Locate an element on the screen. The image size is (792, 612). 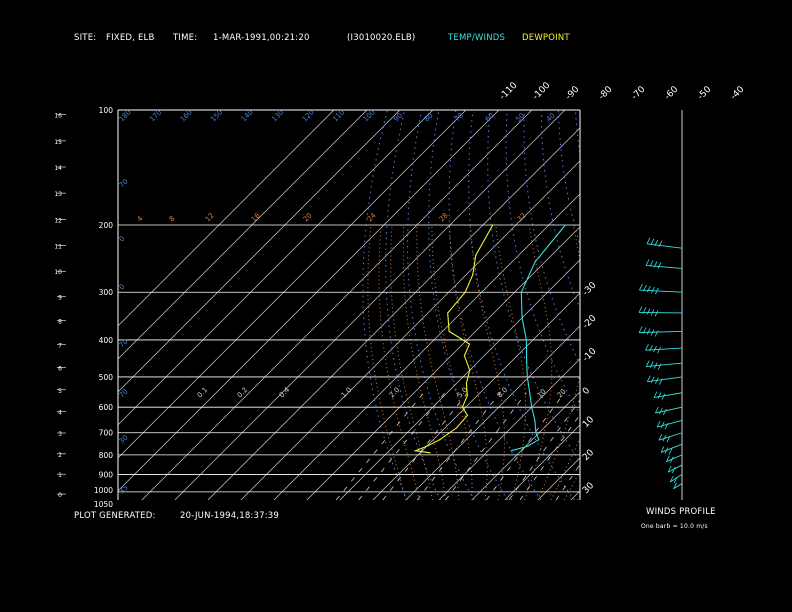
dry-adiabat-label-left: 0 is located at coordinates (122, 239).